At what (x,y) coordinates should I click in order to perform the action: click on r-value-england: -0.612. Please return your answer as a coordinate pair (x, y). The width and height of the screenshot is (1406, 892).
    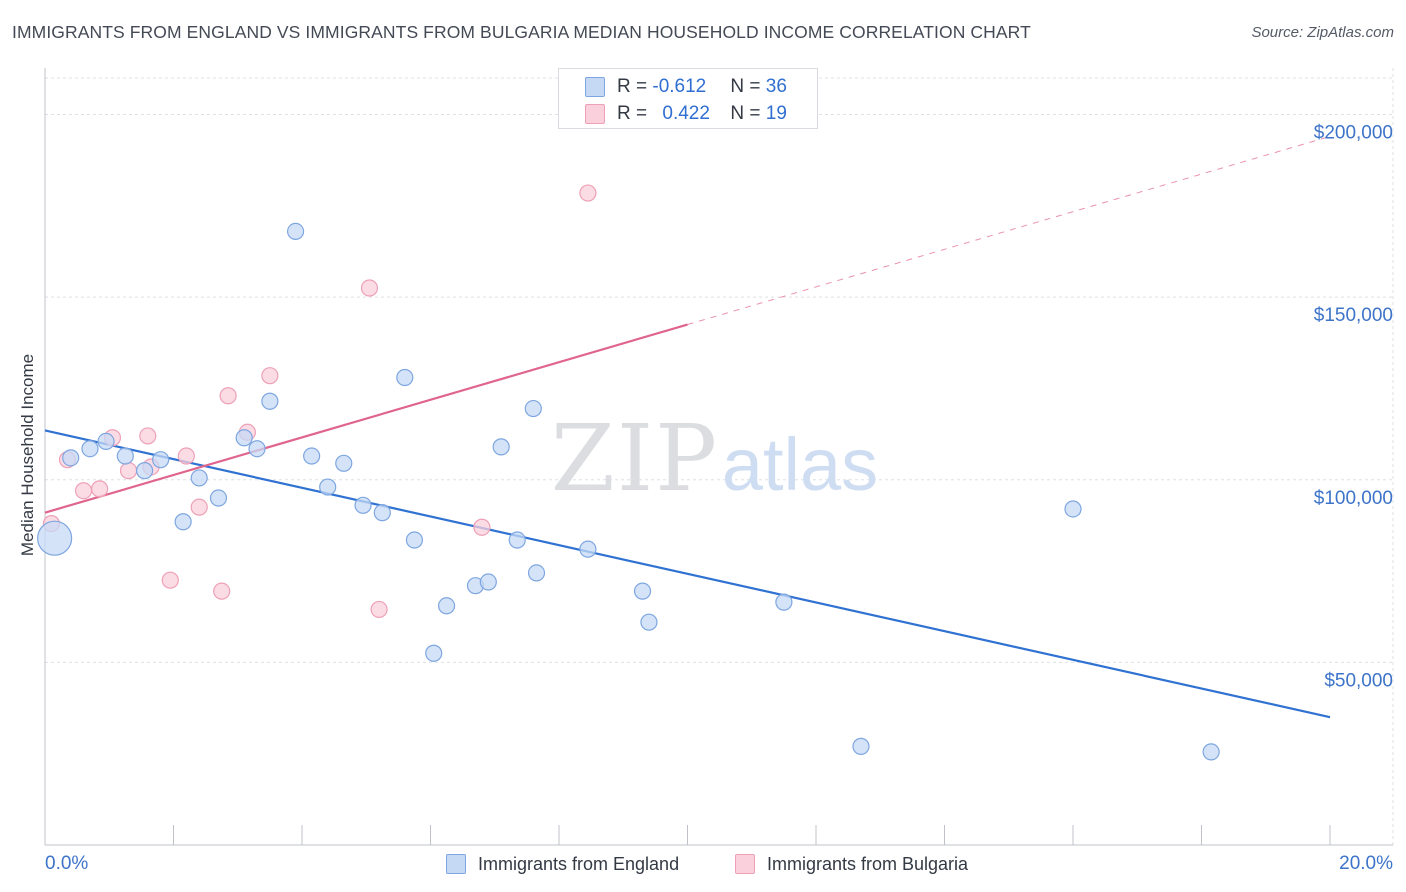
    Looking at the image, I should click on (679, 86).